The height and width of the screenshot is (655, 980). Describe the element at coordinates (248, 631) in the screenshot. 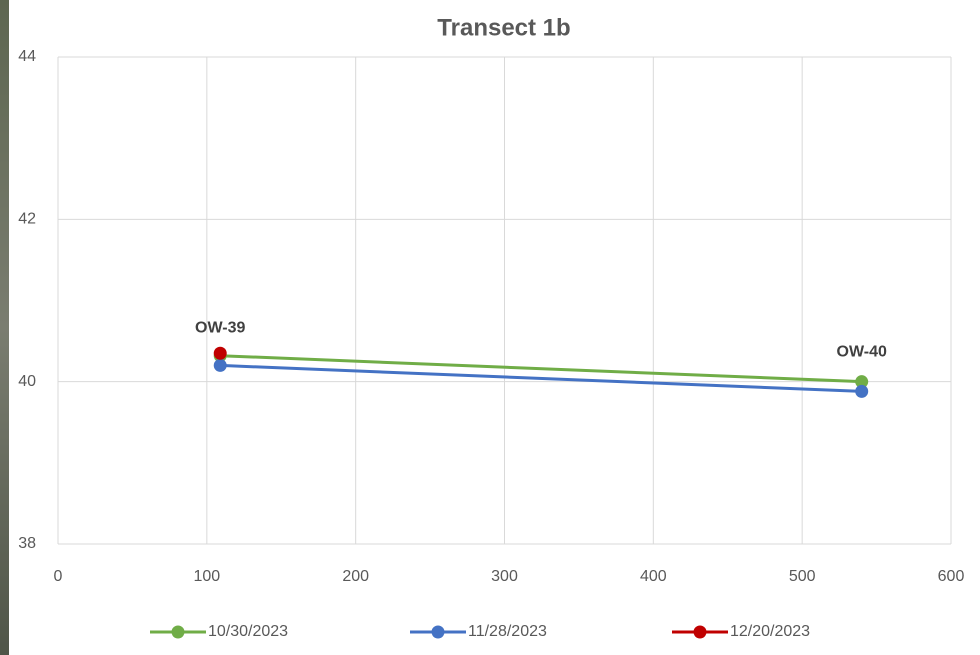

I see `legend-label: 10/30/2023` at that location.